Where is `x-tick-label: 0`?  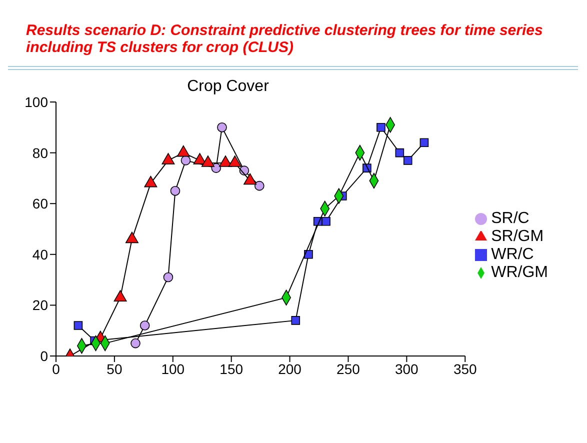
x-tick-label: 0 is located at coordinates (56, 368).